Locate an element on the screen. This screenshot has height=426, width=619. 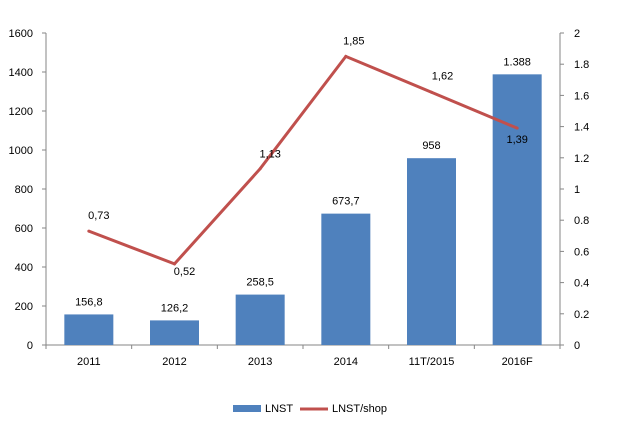
bar-data-label: 126,2 is located at coordinates (175, 308).